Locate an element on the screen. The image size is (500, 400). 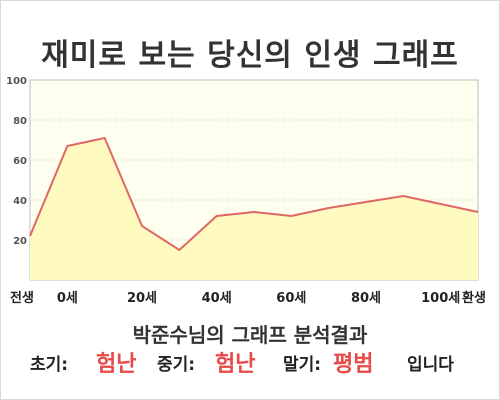
y-tick-label: 60 is located at coordinates (20, 161).